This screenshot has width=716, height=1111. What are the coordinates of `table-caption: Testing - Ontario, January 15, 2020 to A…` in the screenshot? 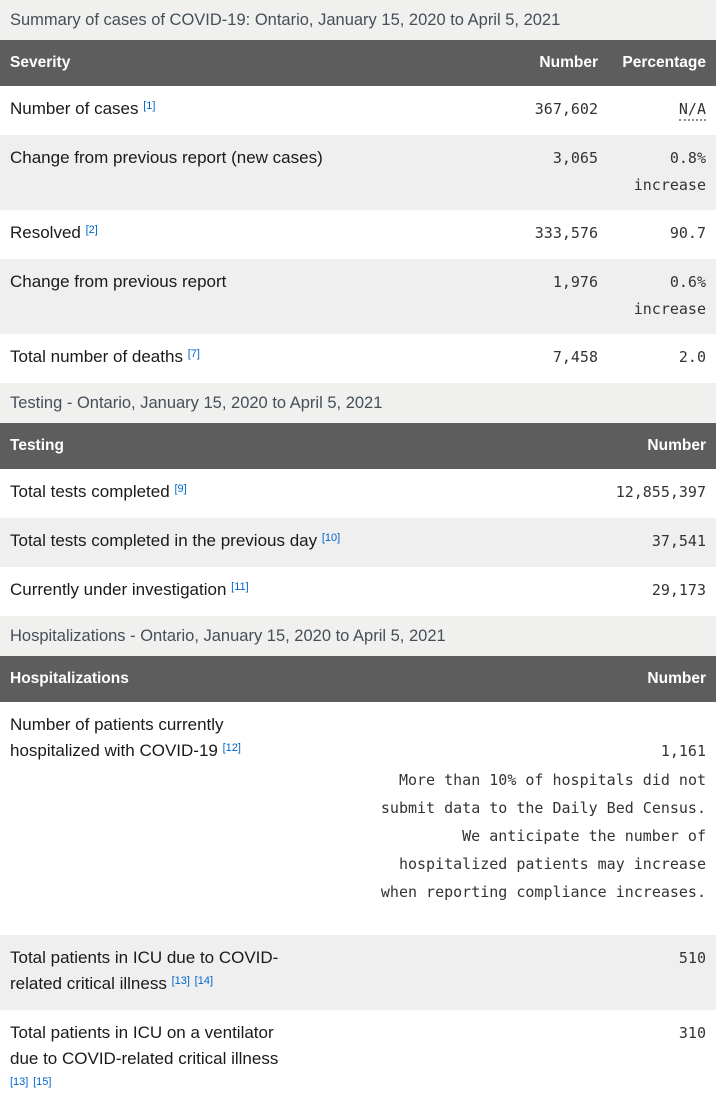 It's located at (358, 403).